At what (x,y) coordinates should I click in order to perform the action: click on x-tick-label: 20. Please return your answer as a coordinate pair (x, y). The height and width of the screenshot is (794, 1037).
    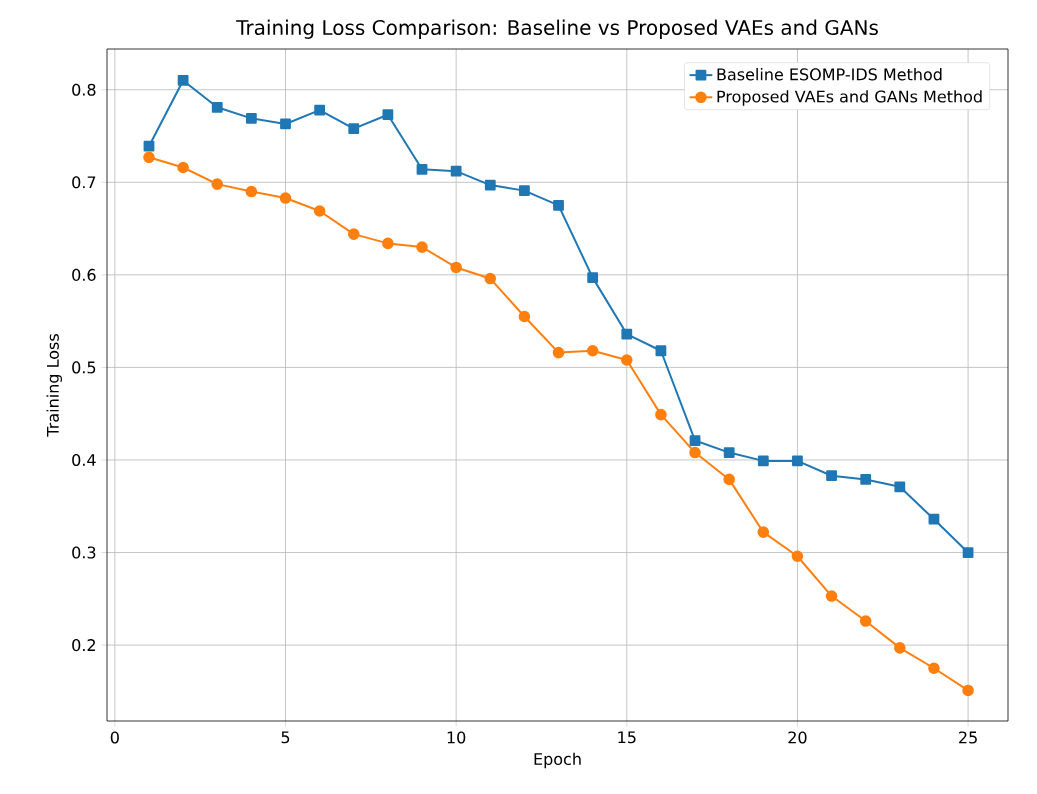
    Looking at the image, I should click on (797, 737).